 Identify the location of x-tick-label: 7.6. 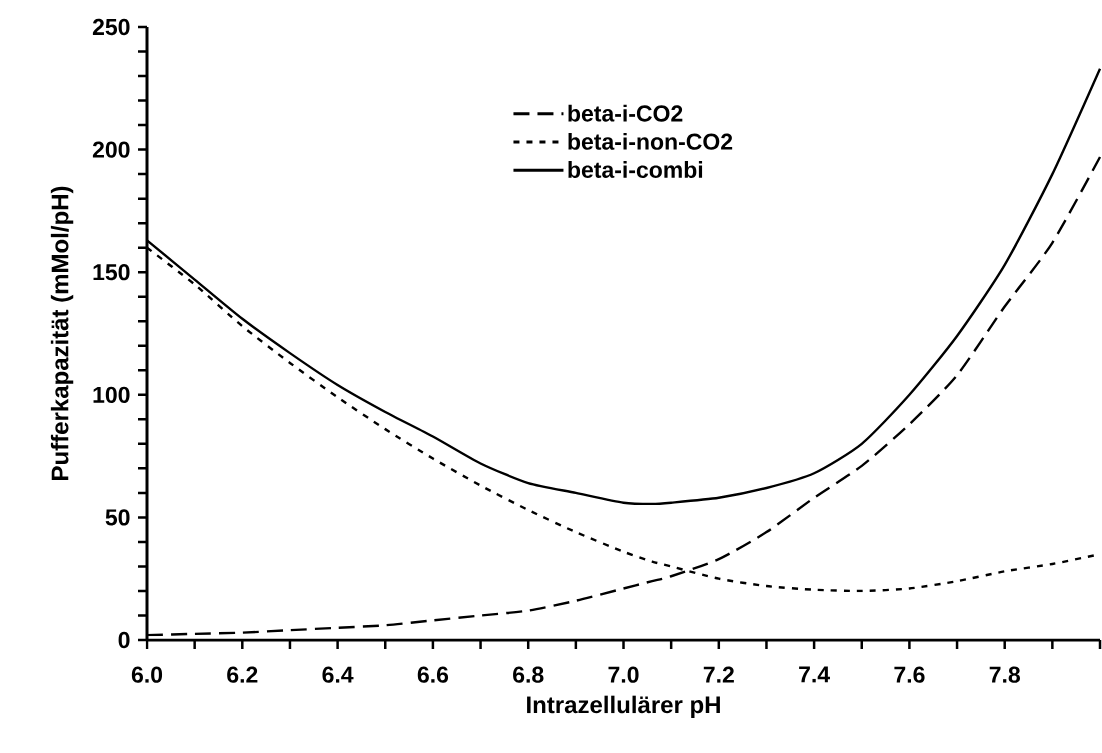
(909, 674).